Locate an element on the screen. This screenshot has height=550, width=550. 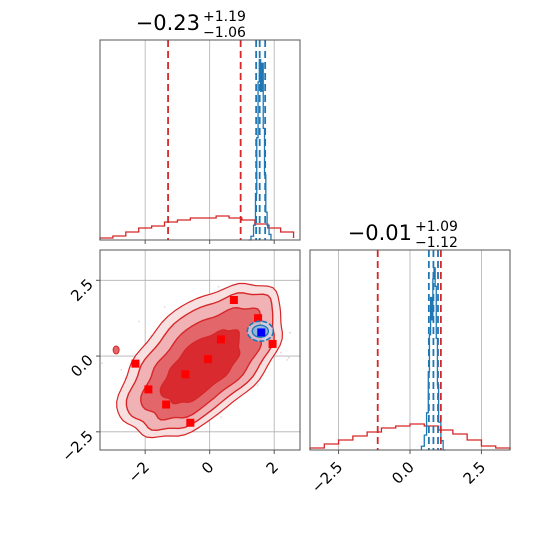
panel1-title-median: −0.23 is located at coordinates (168, 23).